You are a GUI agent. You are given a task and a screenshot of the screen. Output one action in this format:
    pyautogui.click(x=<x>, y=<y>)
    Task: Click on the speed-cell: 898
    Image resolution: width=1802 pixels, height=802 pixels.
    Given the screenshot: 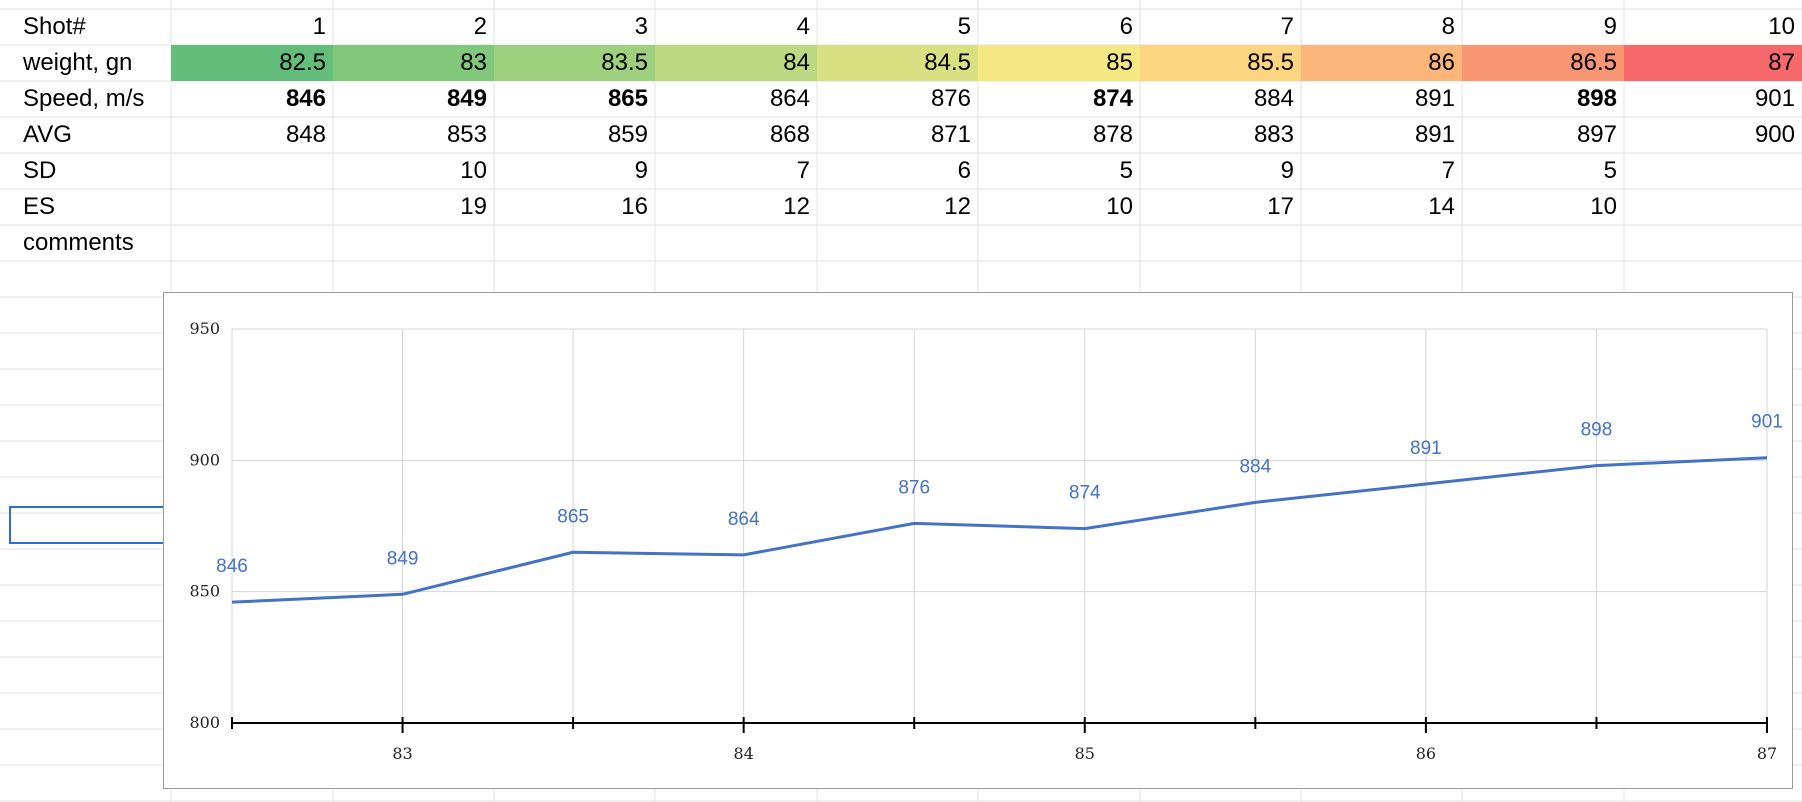 What is the action you would take?
    pyautogui.click(x=1596, y=98)
    